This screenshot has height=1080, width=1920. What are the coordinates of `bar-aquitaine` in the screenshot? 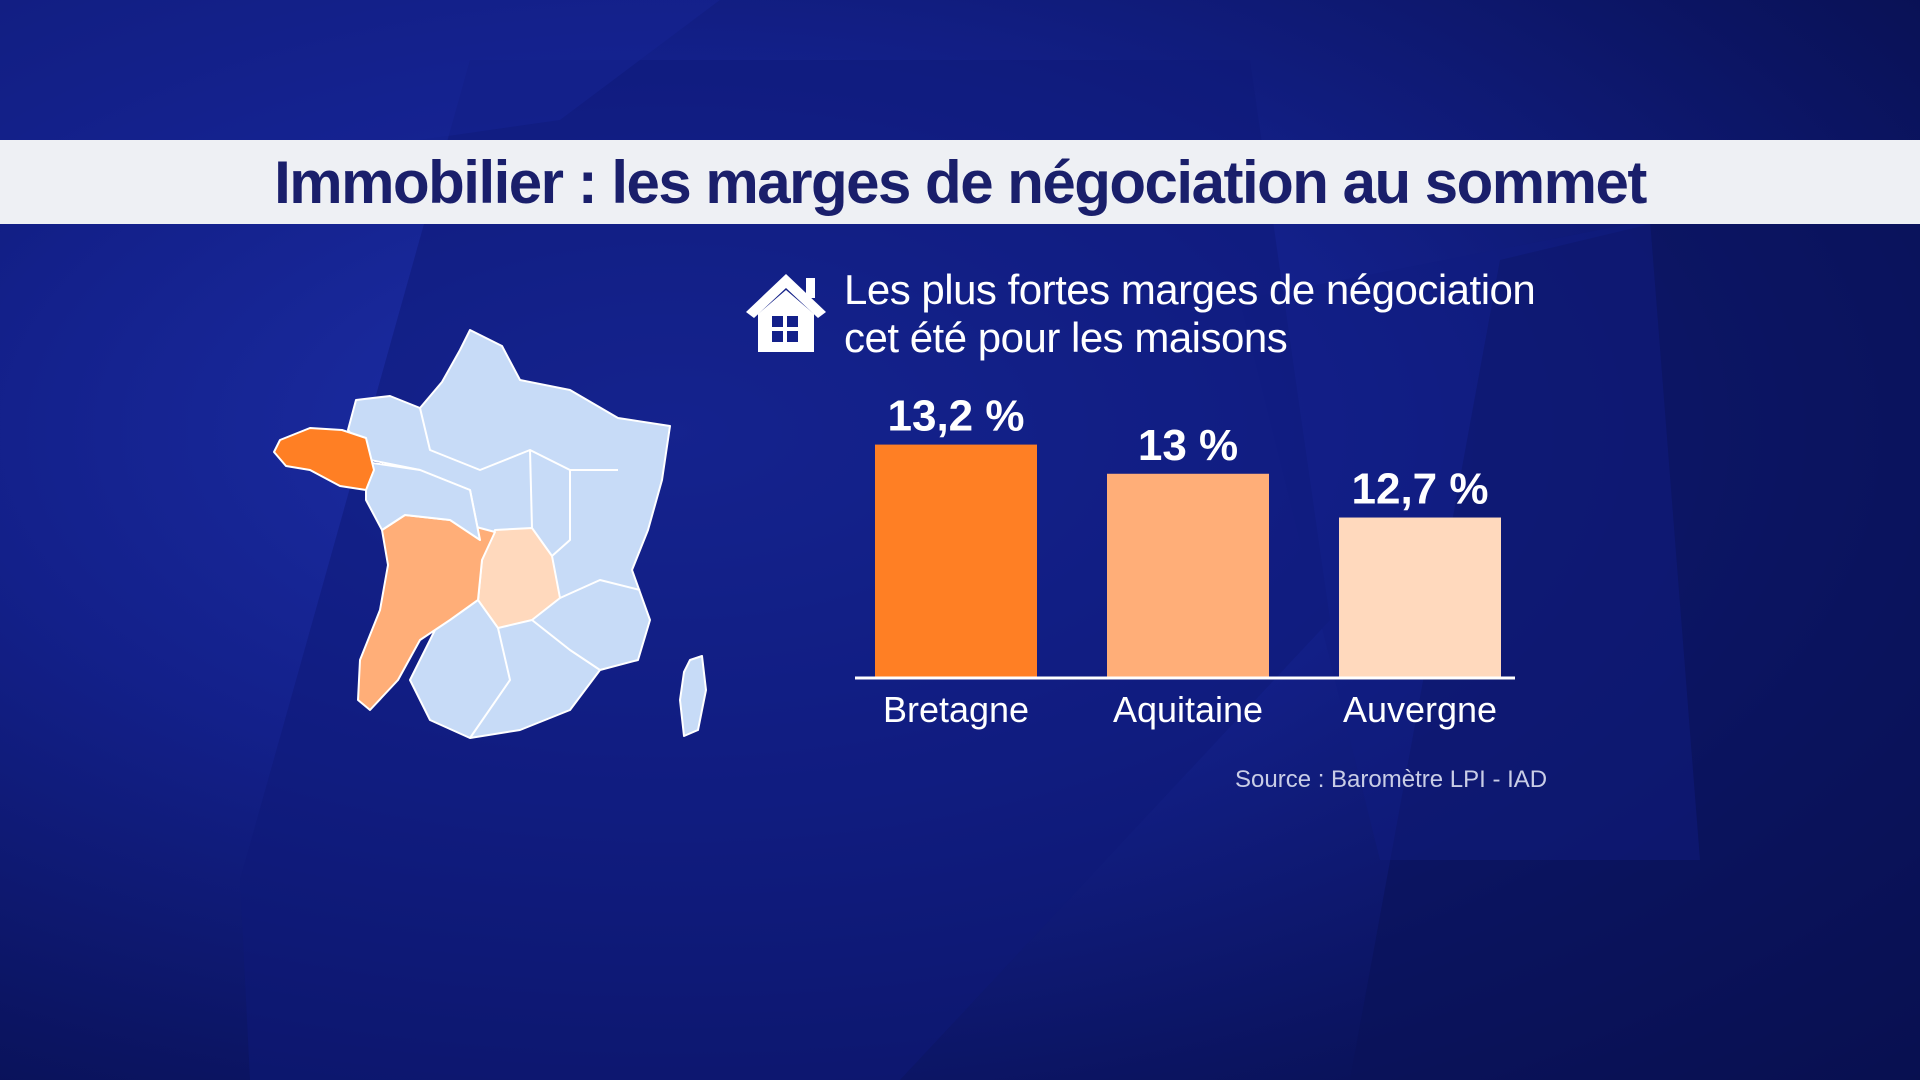 It's located at (1188, 575).